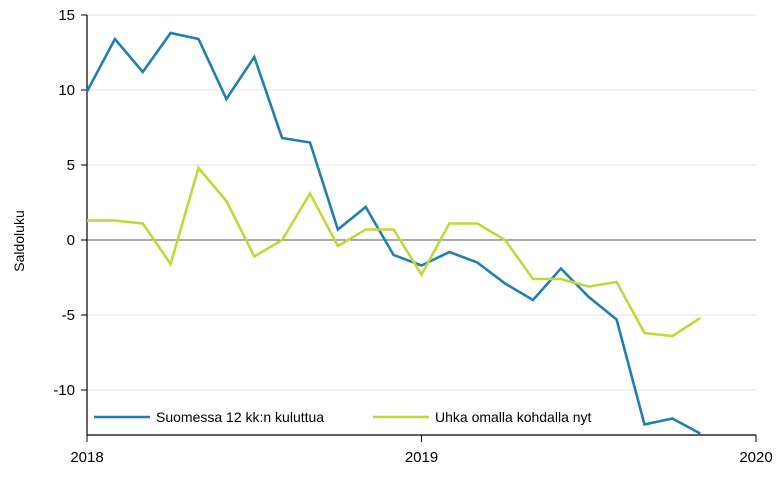 The width and height of the screenshot is (777, 477). Describe the element at coordinates (64, 390) in the screenshot. I see `y-tick-label: -10` at that location.